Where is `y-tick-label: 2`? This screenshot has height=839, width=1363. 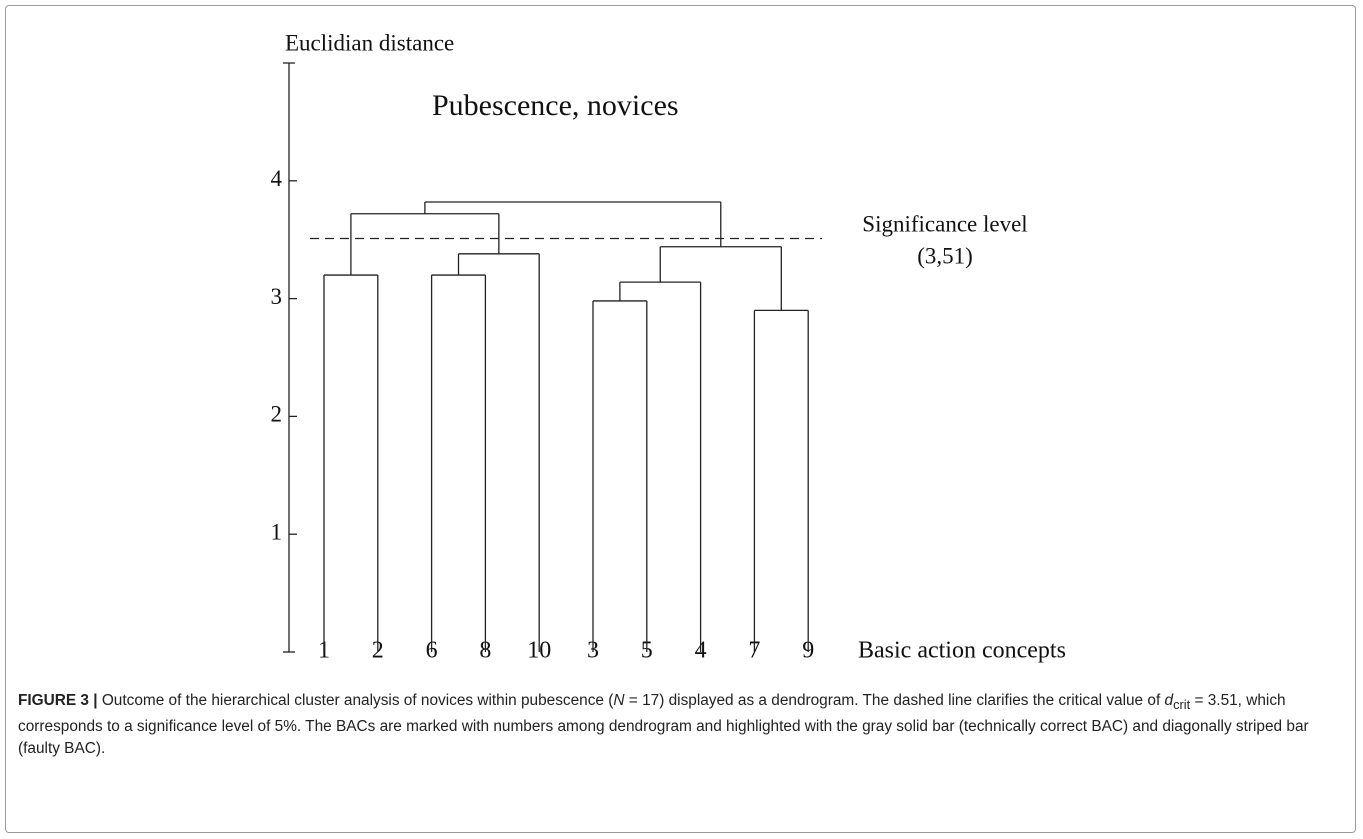
y-tick-label: 2 is located at coordinates (277, 414).